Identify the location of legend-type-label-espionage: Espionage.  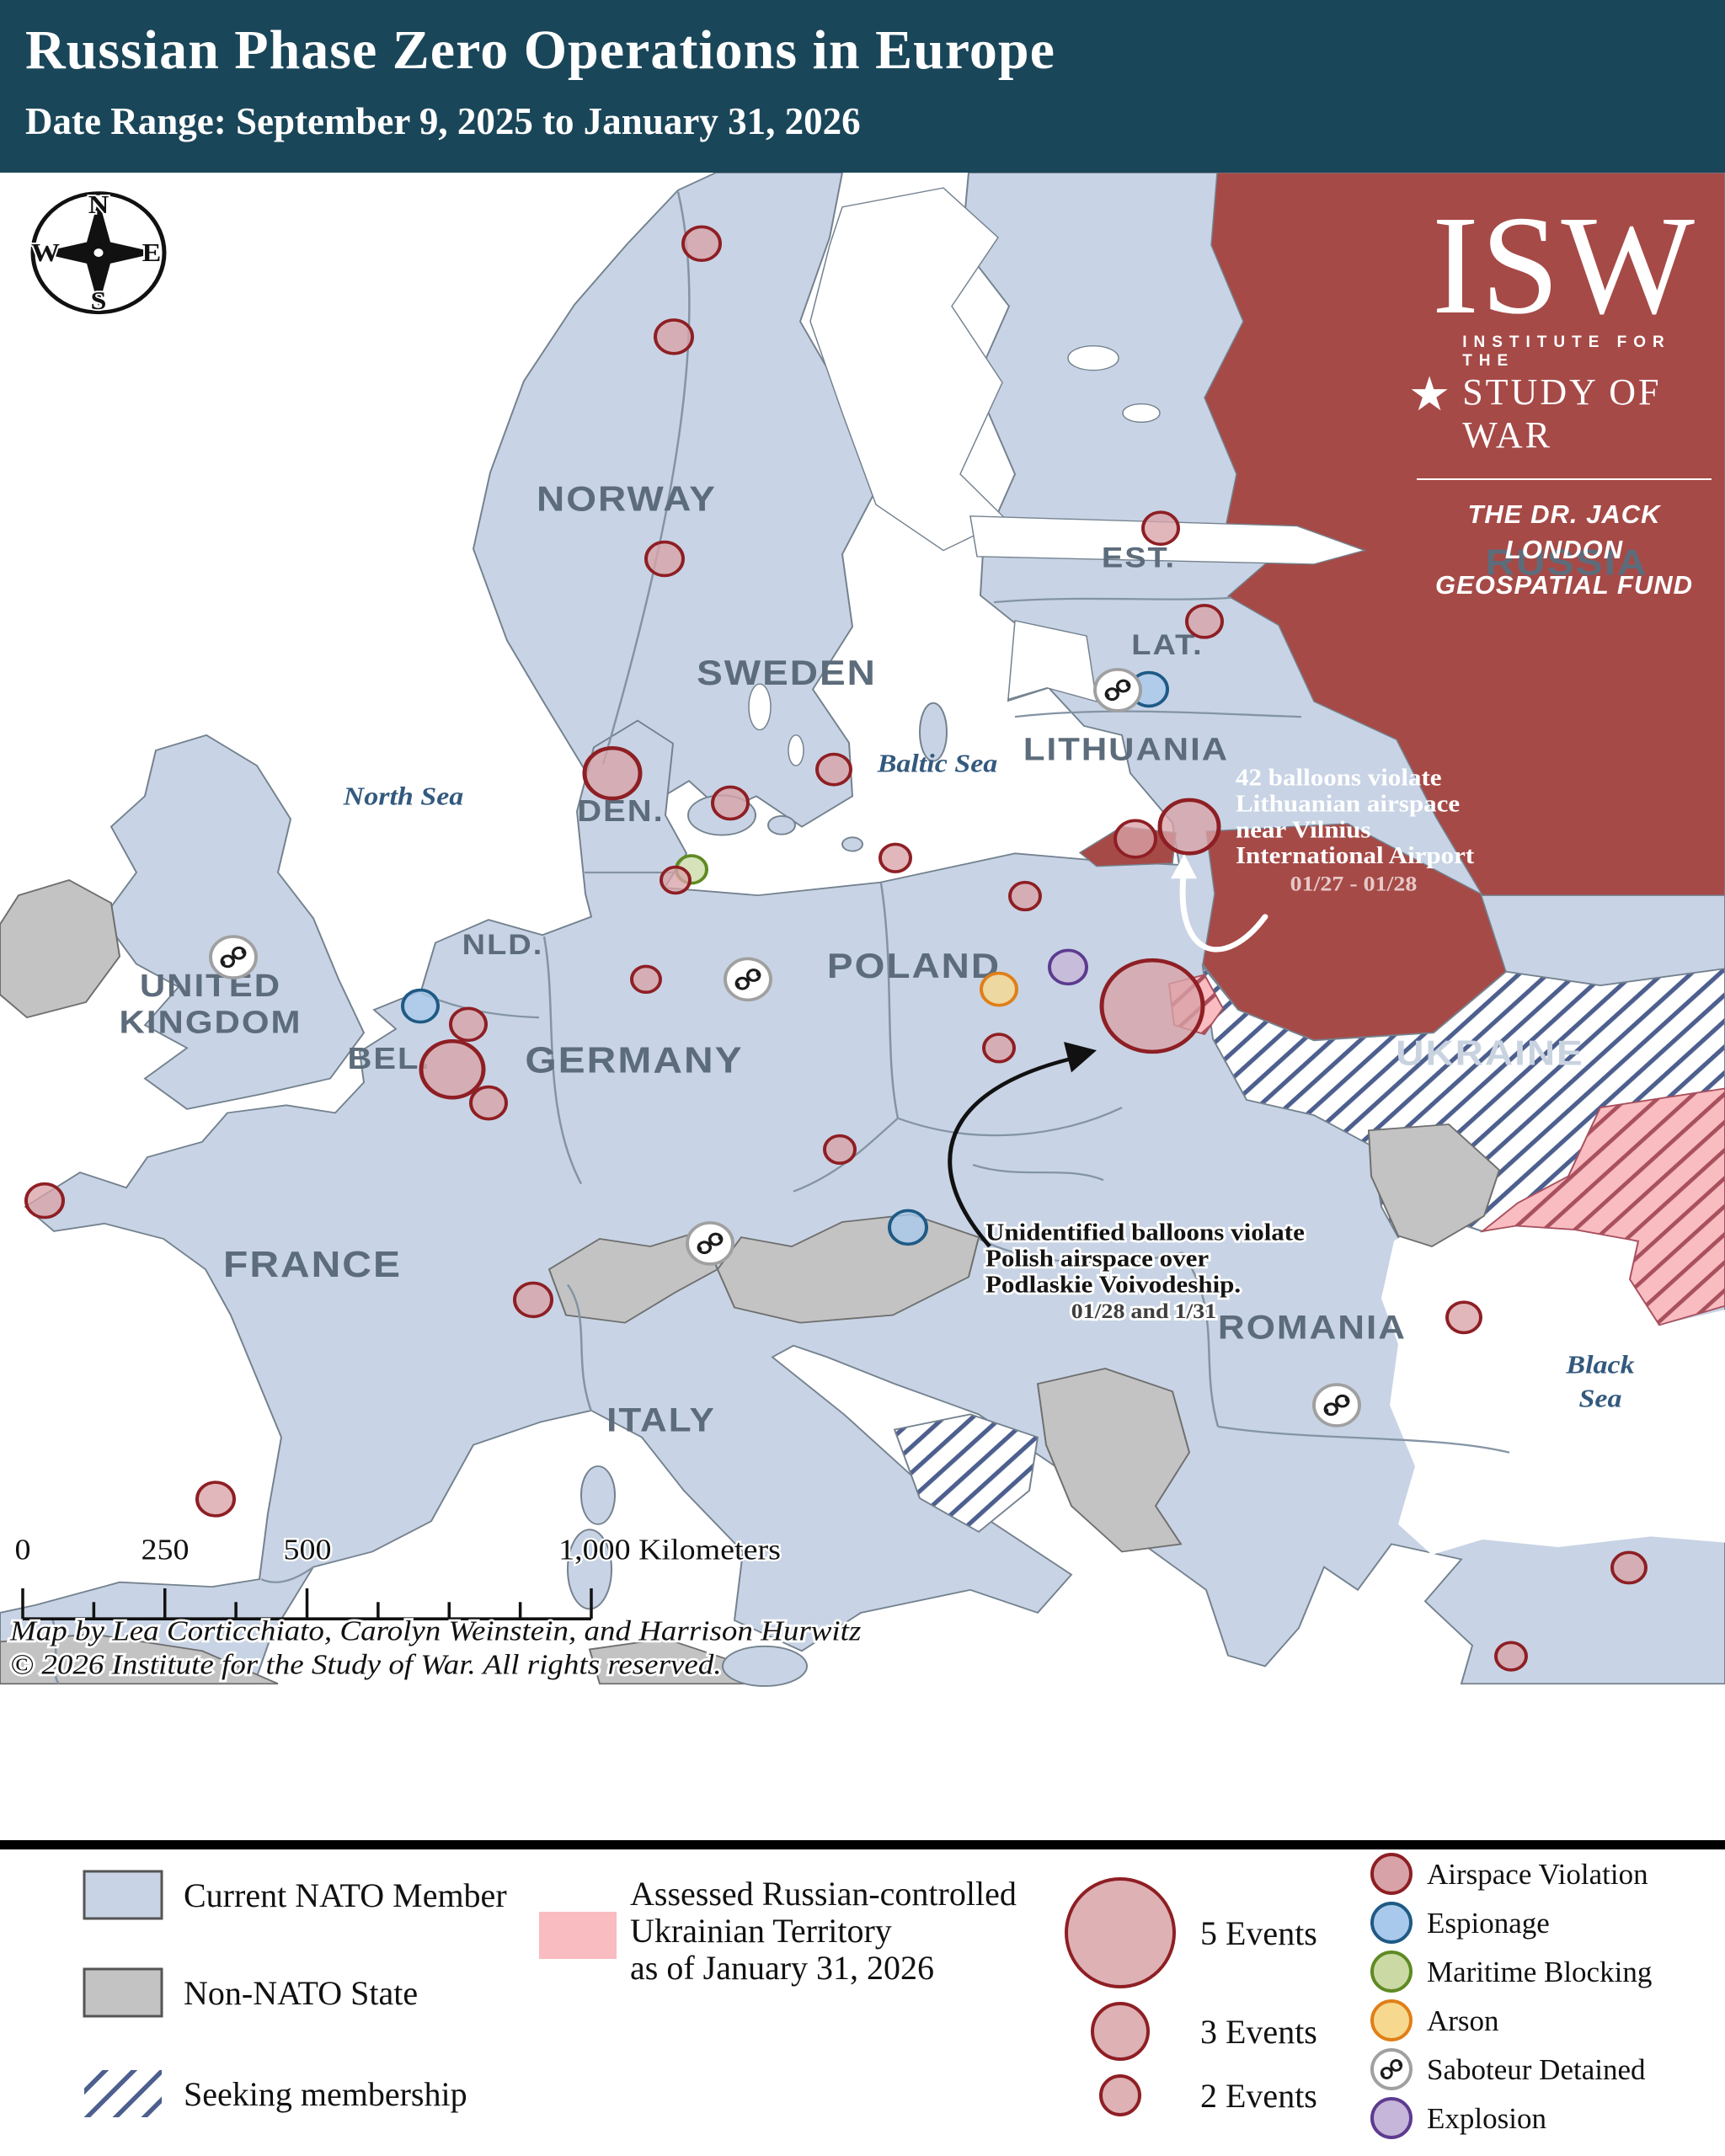
(1488, 1923).